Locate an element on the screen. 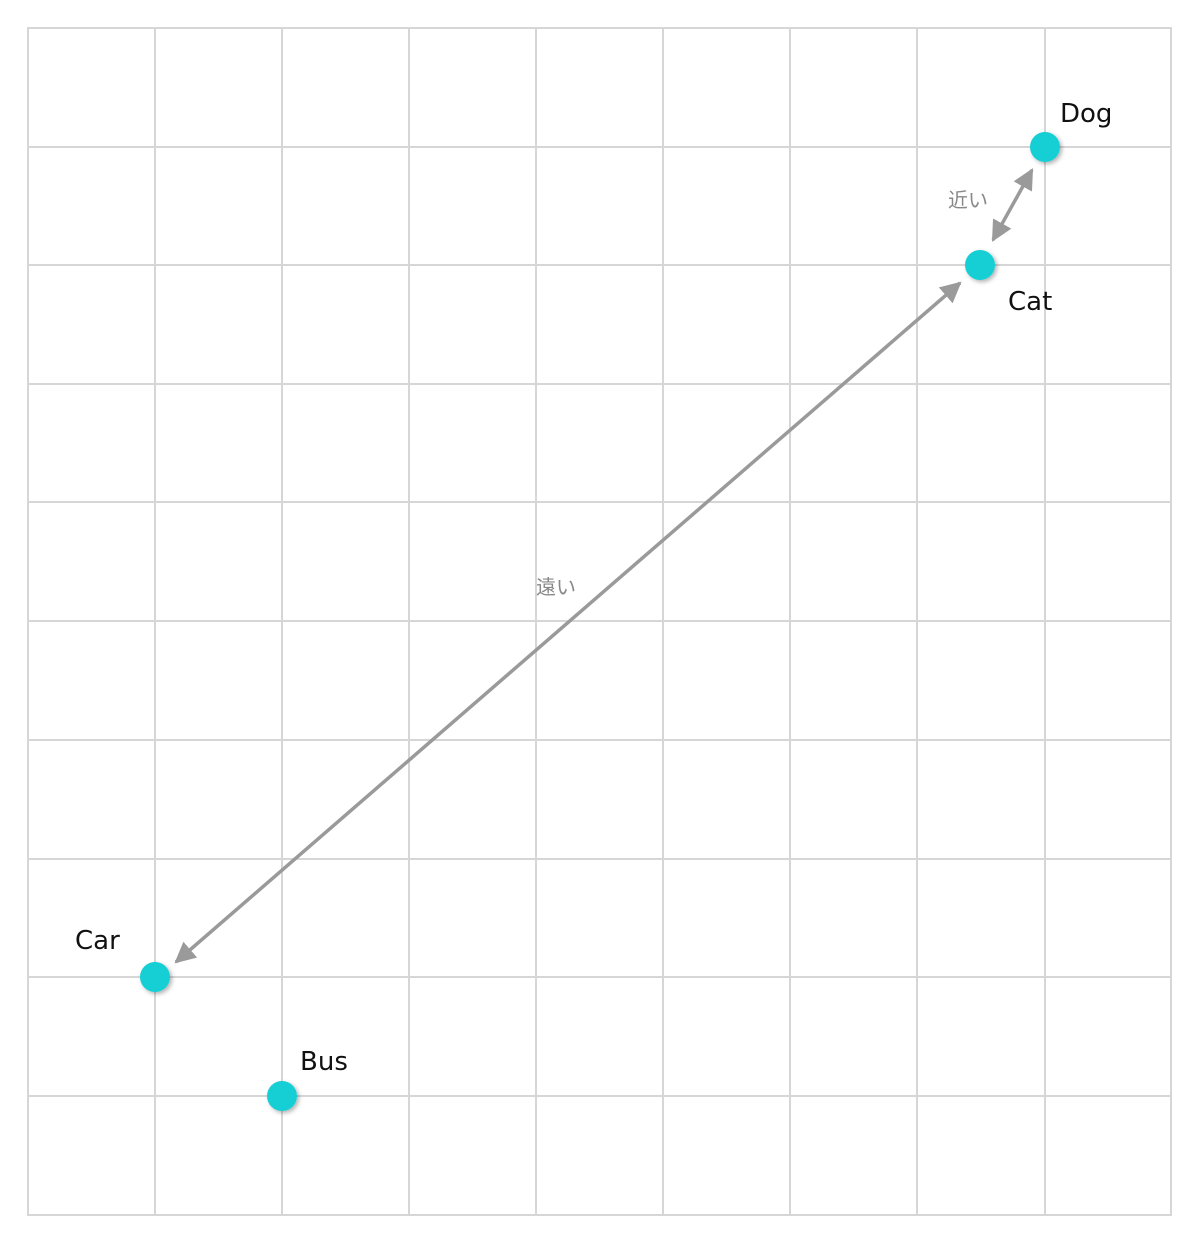 The height and width of the screenshot is (1244, 1200). node-label: Cat is located at coordinates (1030, 302).